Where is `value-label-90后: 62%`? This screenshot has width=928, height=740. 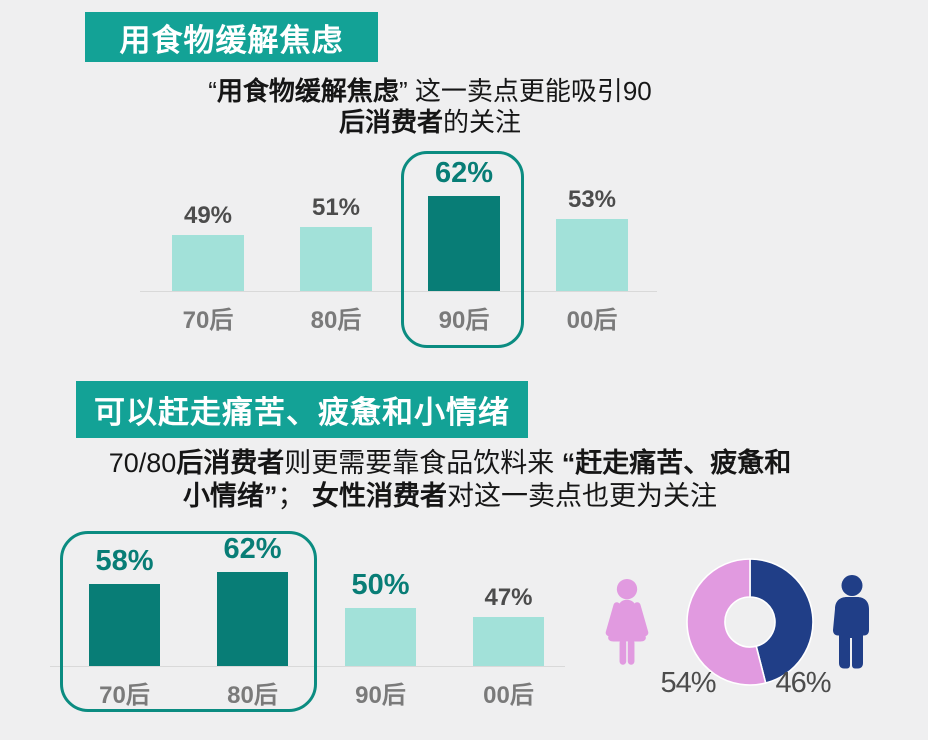 value-label-90后: 62% is located at coordinates (464, 173).